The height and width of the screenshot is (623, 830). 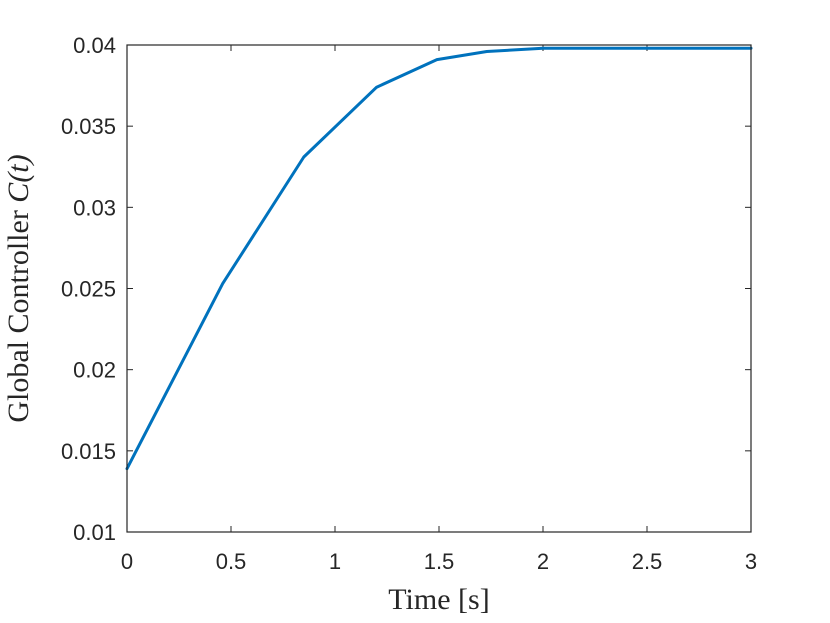 What do you see at coordinates (18, 313) in the screenshot?
I see `y-axis-title-prefix: Global Controller` at bounding box center [18, 313].